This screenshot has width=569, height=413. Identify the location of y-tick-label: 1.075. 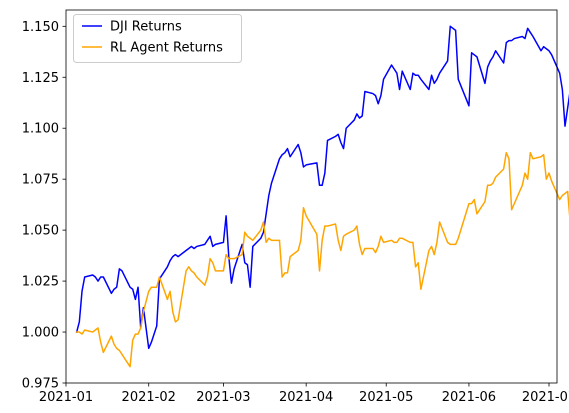
(40, 180).